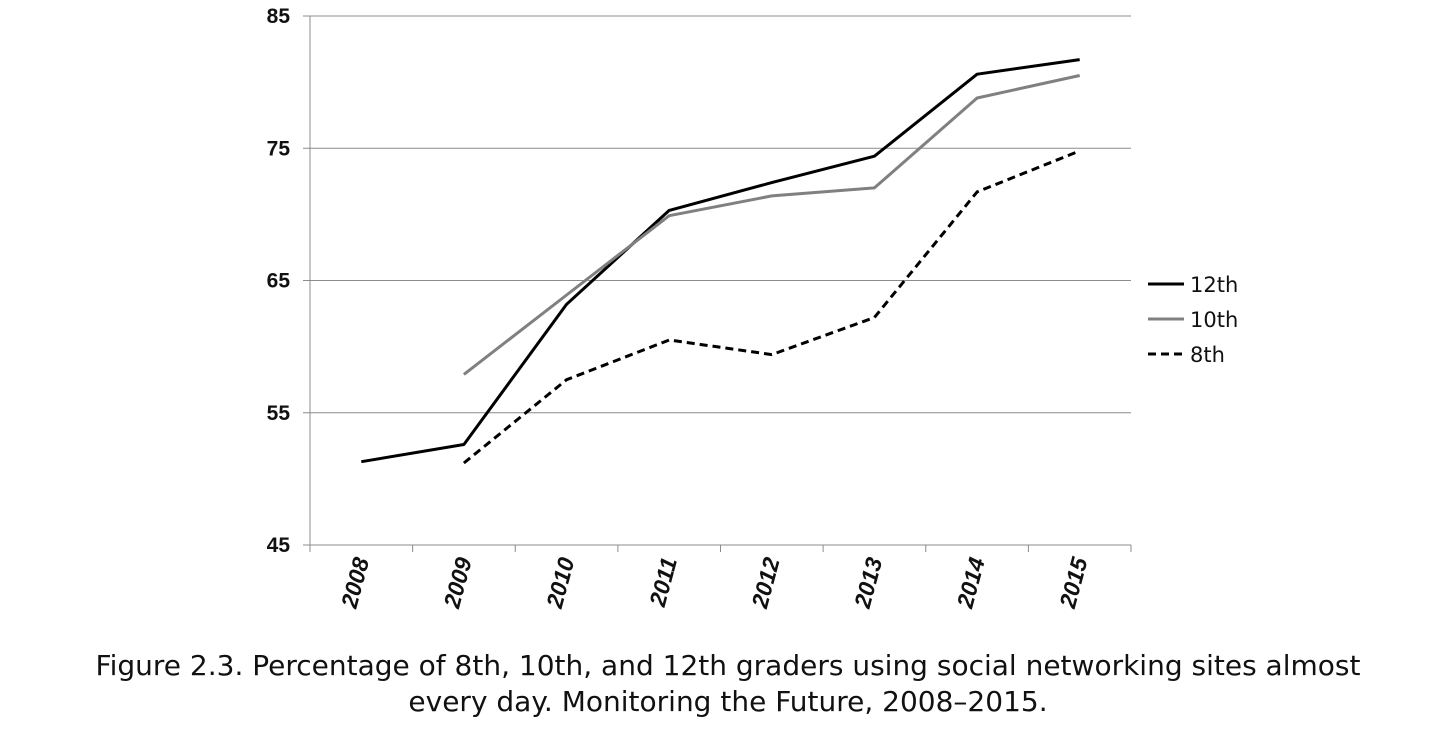 The height and width of the screenshot is (736, 1456). Describe the element at coordinates (560, 582) in the screenshot. I see `x-tick-label: 2010` at that location.